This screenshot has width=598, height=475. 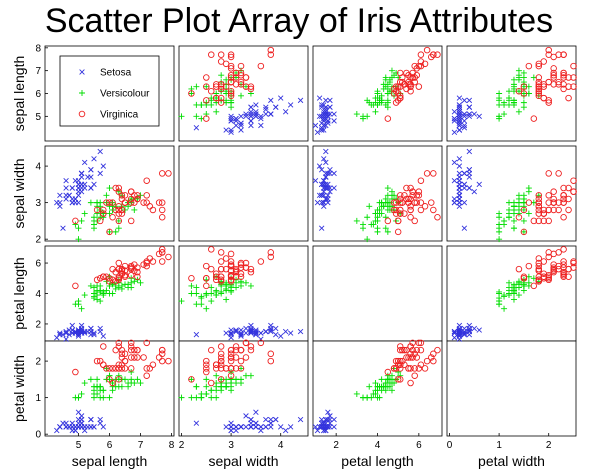 What do you see at coordinates (88, 331) in the screenshot?
I see `point-setosa-48-r2c0` at bounding box center [88, 331].